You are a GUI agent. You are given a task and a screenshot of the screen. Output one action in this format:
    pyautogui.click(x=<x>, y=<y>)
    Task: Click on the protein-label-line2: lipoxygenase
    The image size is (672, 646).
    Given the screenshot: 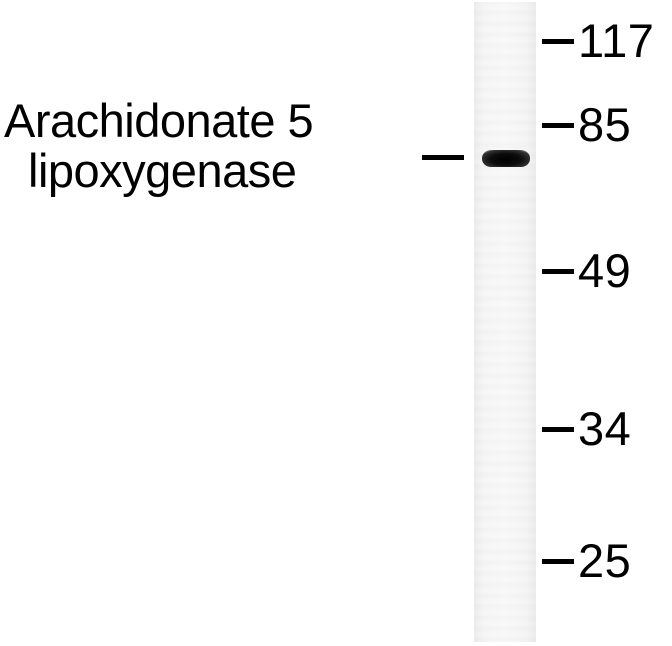 What is the action you would take?
    pyautogui.click(x=162, y=170)
    